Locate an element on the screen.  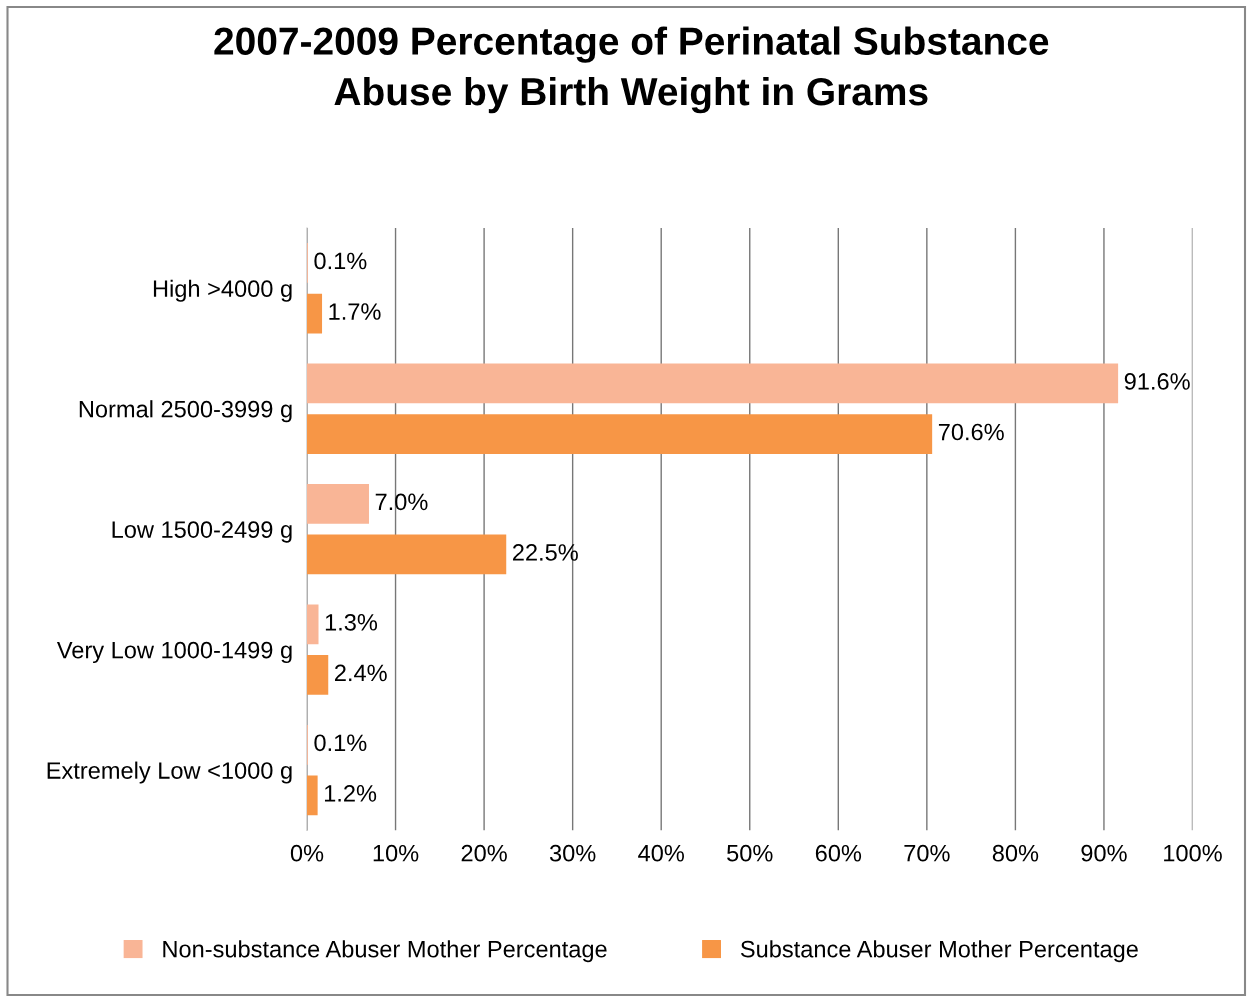
y-tick-label: Normal 2500-3999 g is located at coordinates (185, 411).